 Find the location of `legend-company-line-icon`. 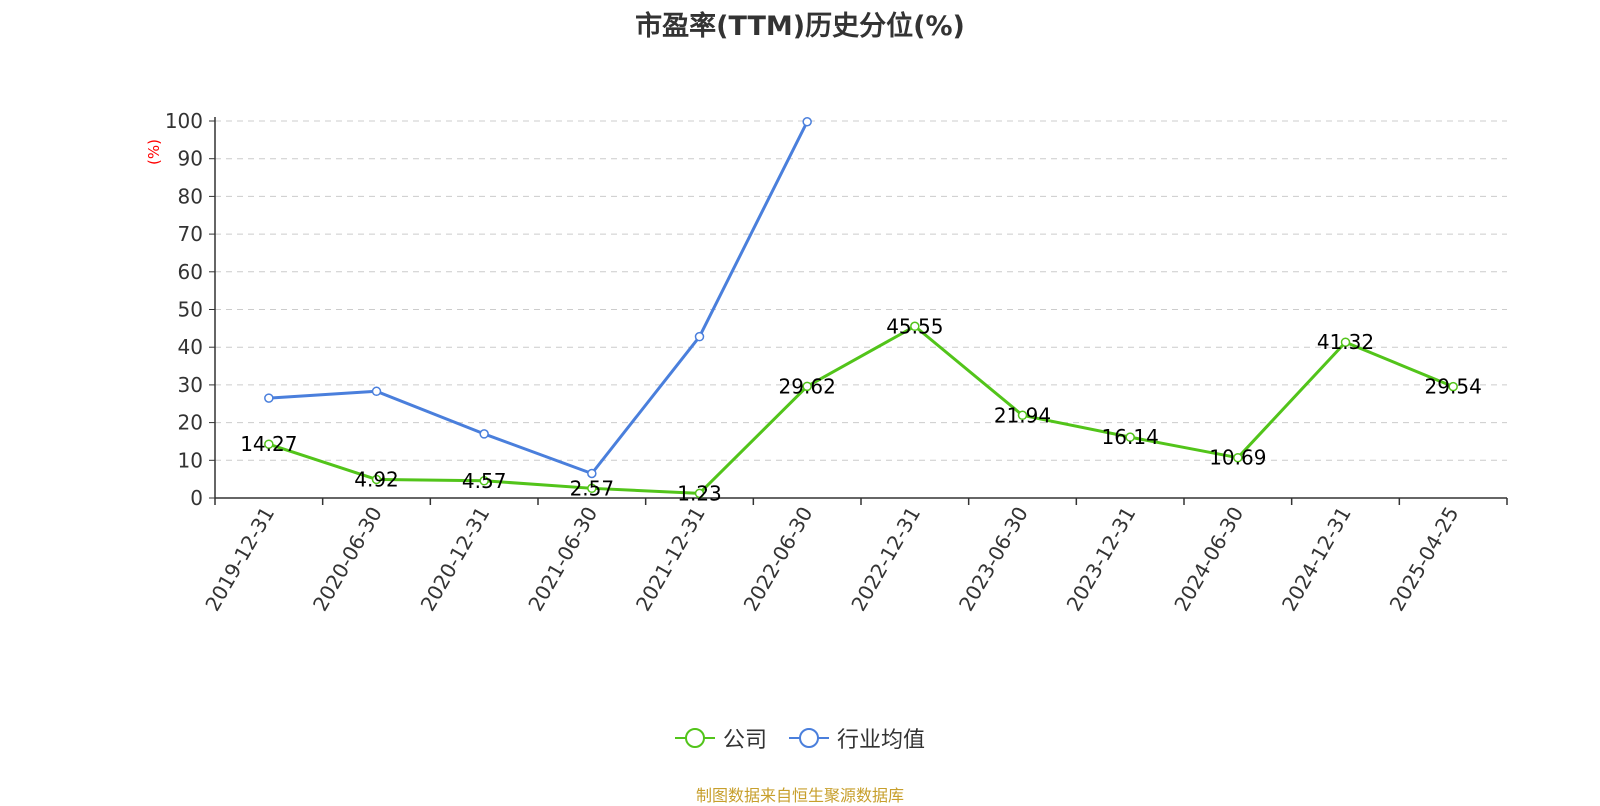

legend-company-line-icon is located at coordinates (694, 738).